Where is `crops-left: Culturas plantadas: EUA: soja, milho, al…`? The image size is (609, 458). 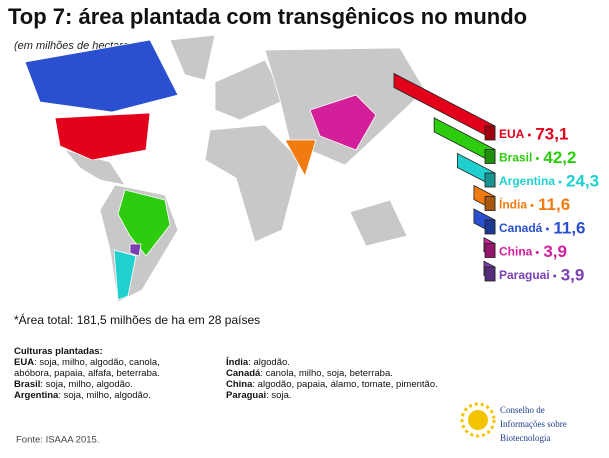
crops-left: Culturas plantadas: EUA: soja, milho, al… is located at coordinates (87, 373).